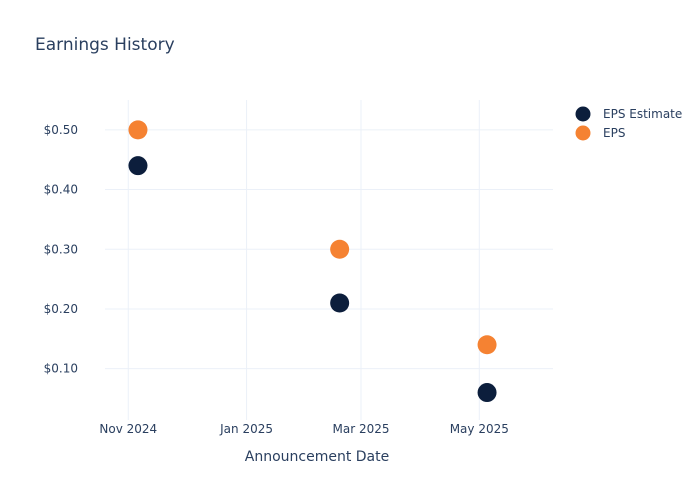  What do you see at coordinates (128, 429) in the screenshot?
I see `x-tick-label: Nov 2024` at bounding box center [128, 429].